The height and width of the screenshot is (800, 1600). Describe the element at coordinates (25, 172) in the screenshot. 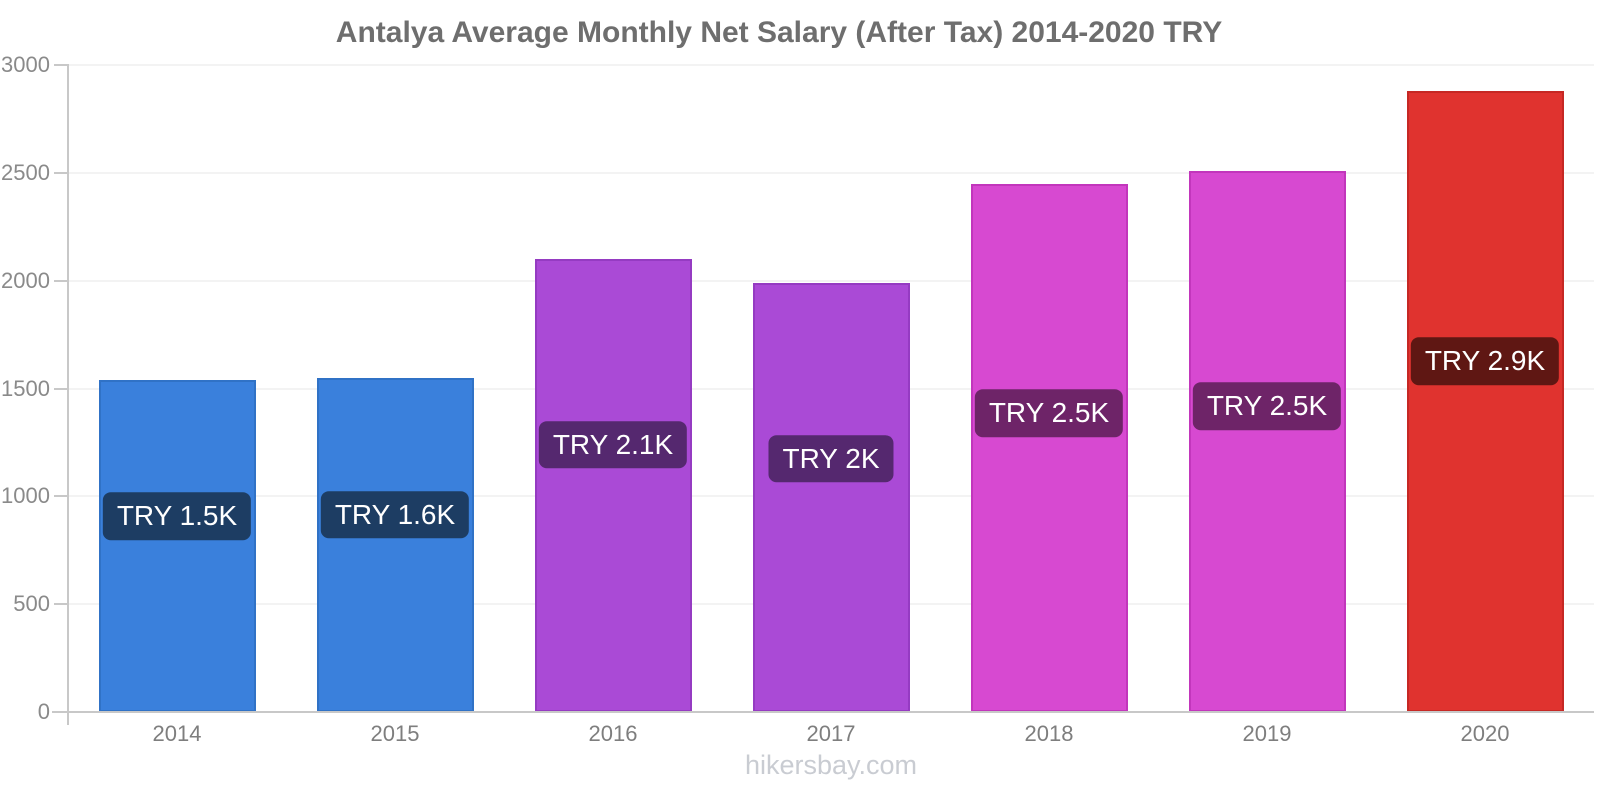

I see `y-tick-label-2500: 2500` at that location.